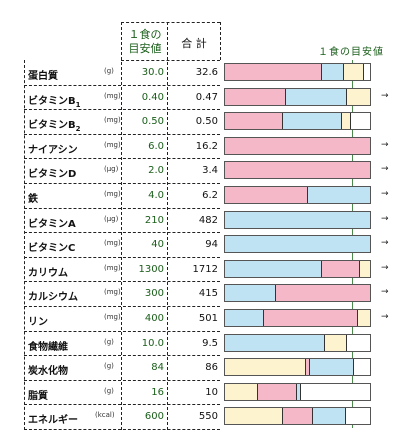 The height and width of the screenshot is (439, 420). Describe the element at coordinates (210, 197) in the screenshot. I see `table-row: 鉄 (mg) 4.0 6.2 →` at that location.